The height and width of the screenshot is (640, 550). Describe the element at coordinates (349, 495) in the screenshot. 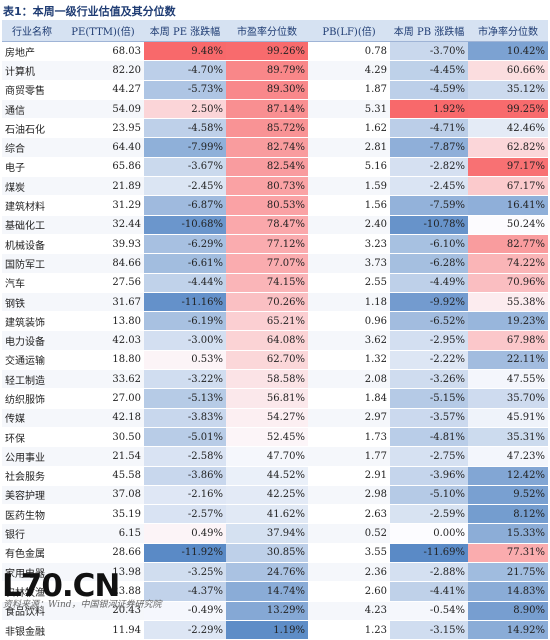

I see `pb-cell: 2.98` at that location.